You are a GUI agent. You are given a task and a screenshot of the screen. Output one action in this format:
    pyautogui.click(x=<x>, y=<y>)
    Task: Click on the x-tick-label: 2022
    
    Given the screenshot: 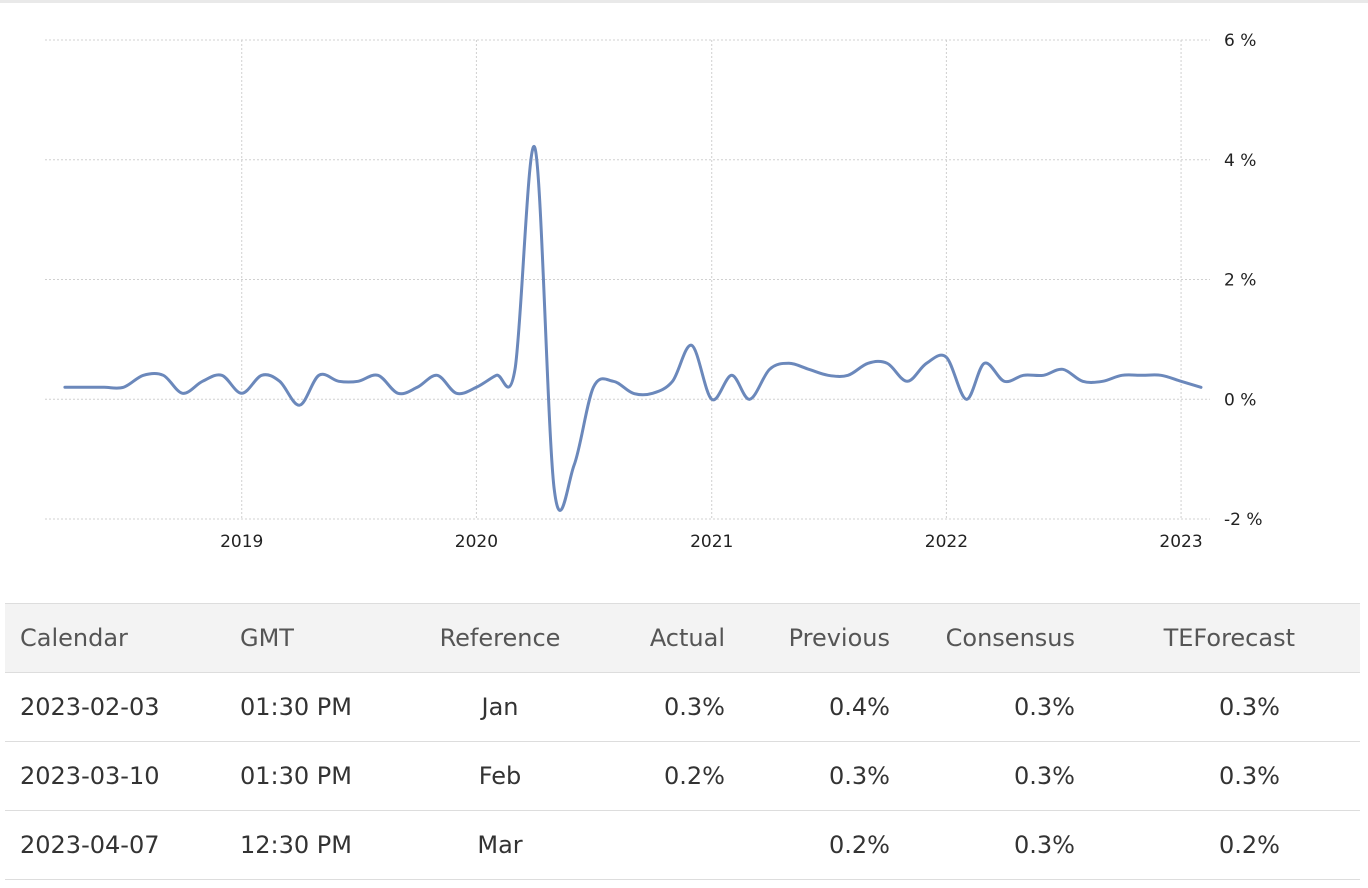 What is the action you would take?
    pyautogui.click(x=946, y=542)
    